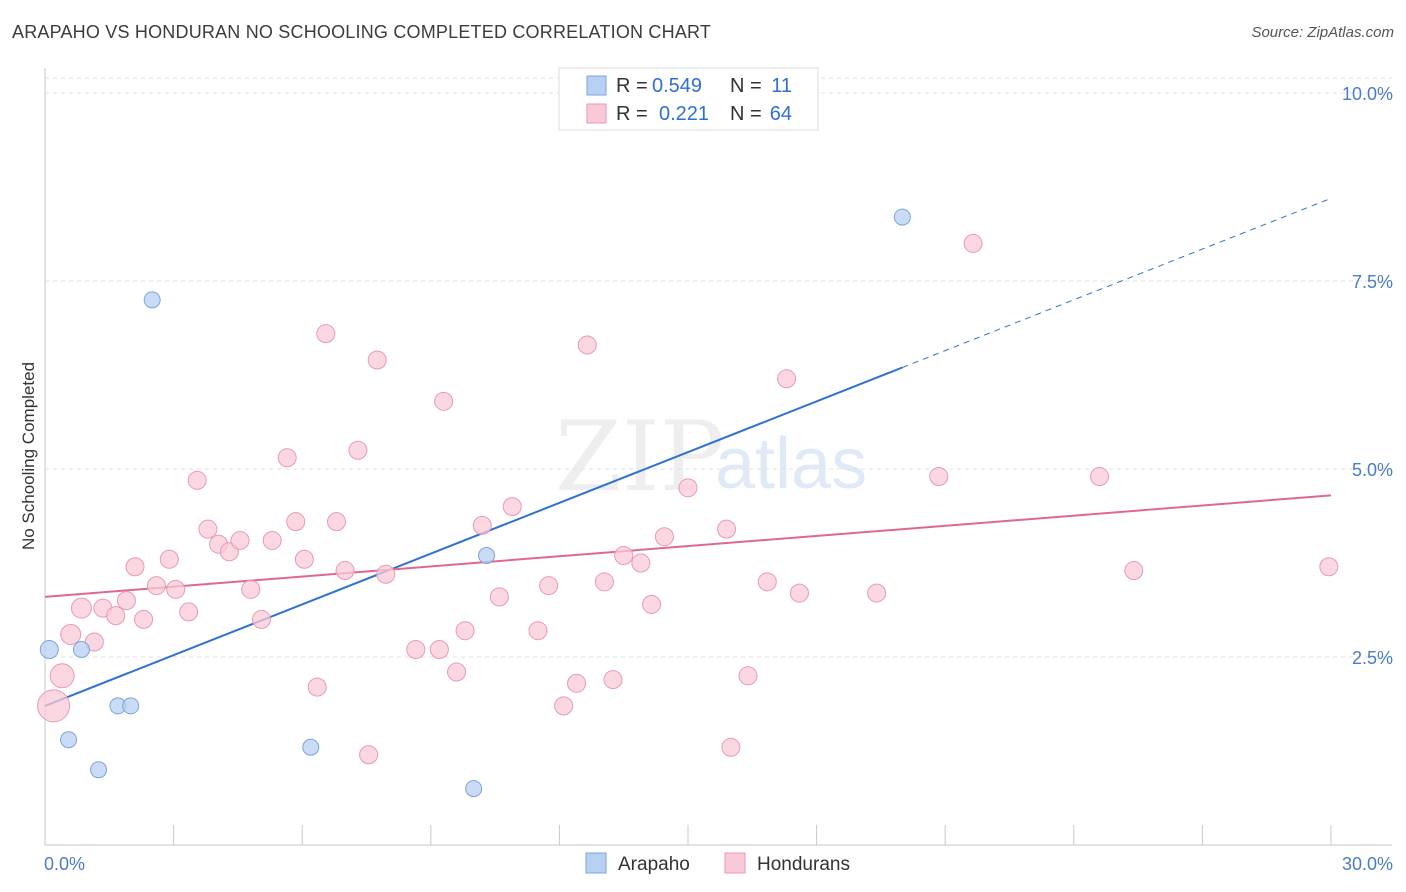  I want to click on legend-swatch-hondurans, so click(596, 113).